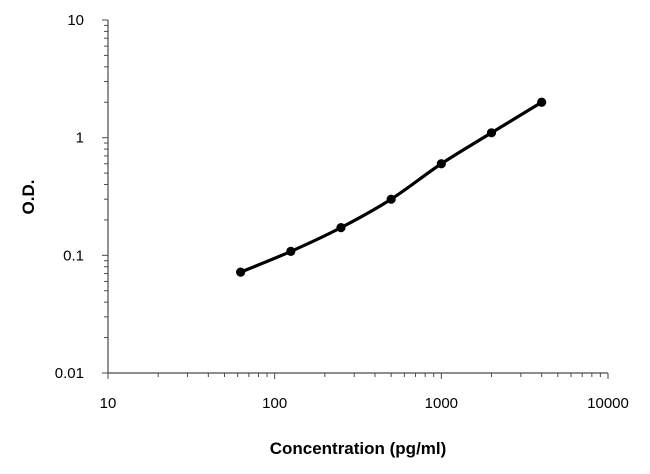 The width and height of the screenshot is (650, 474). What do you see at coordinates (28, 197) in the screenshot?
I see `y-axis-title: O.D.` at bounding box center [28, 197].